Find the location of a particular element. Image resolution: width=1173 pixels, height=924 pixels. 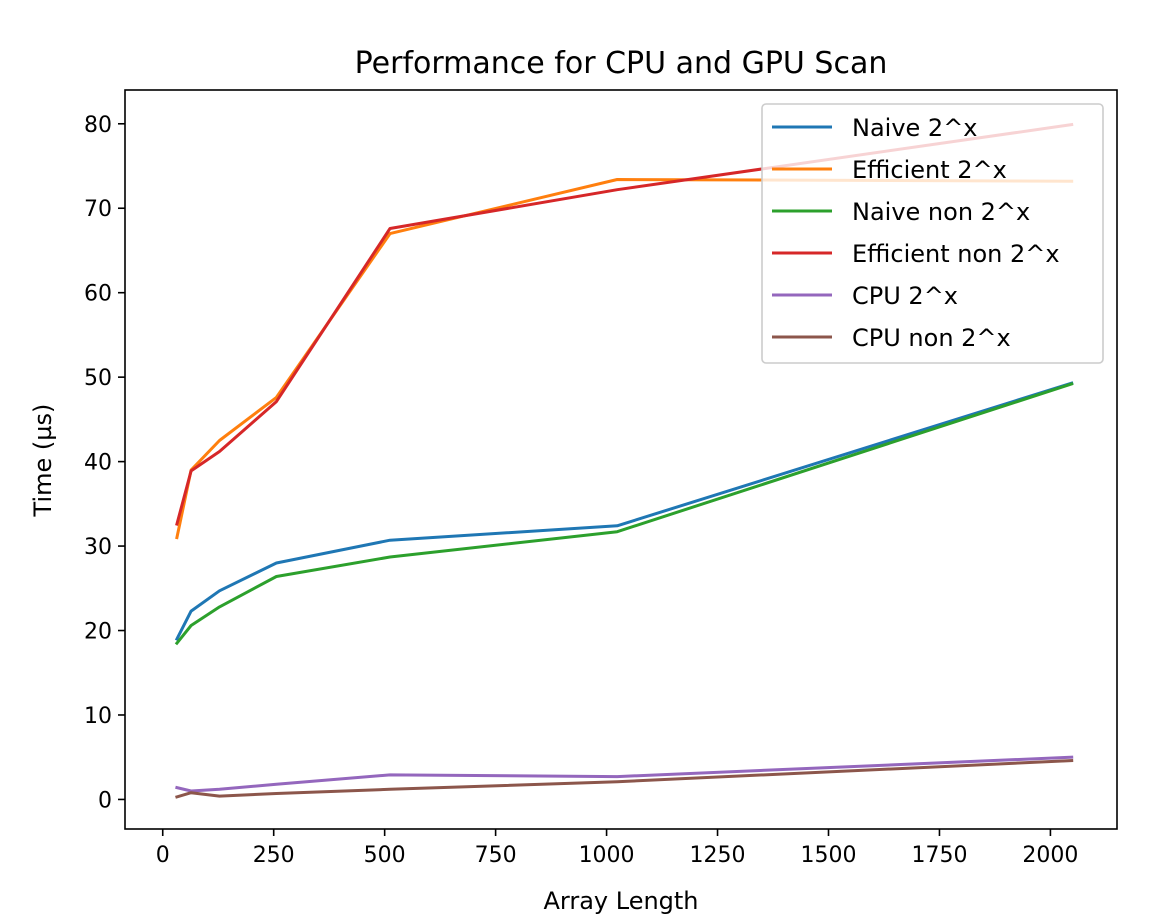

chart-title: Performance for CPU and GPU Scan is located at coordinates (621, 63).